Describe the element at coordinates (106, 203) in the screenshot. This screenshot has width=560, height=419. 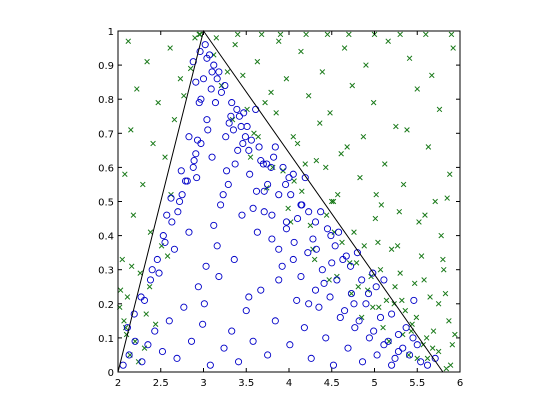
I see `y-tick-label: 0.5` at that location.